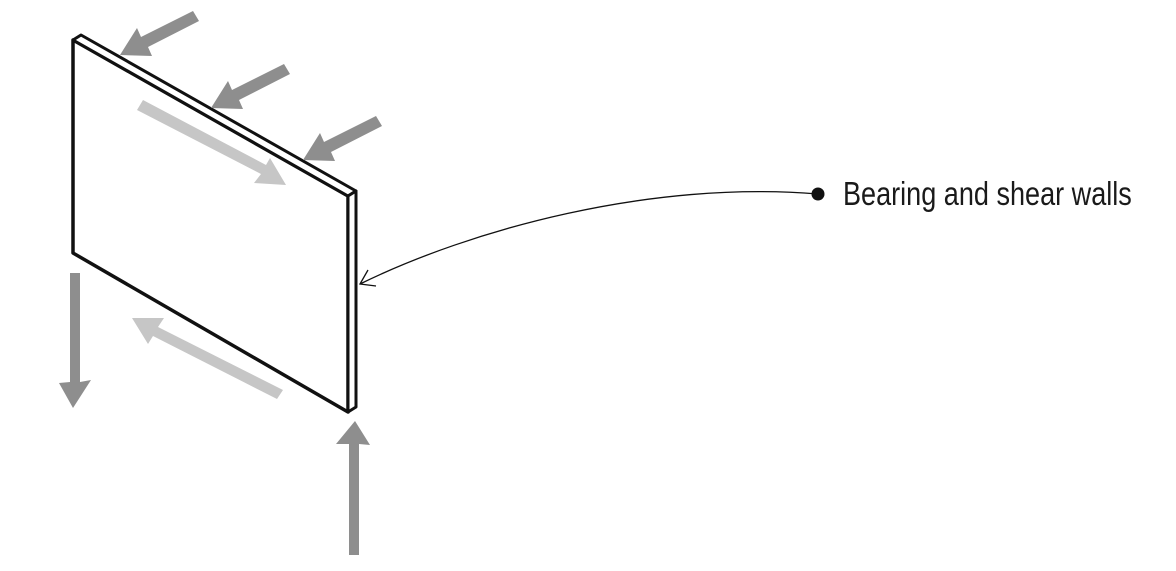  Describe the element at coordinates (211, 142) in the screenshot. I see `shear-arrow-top` at that location.